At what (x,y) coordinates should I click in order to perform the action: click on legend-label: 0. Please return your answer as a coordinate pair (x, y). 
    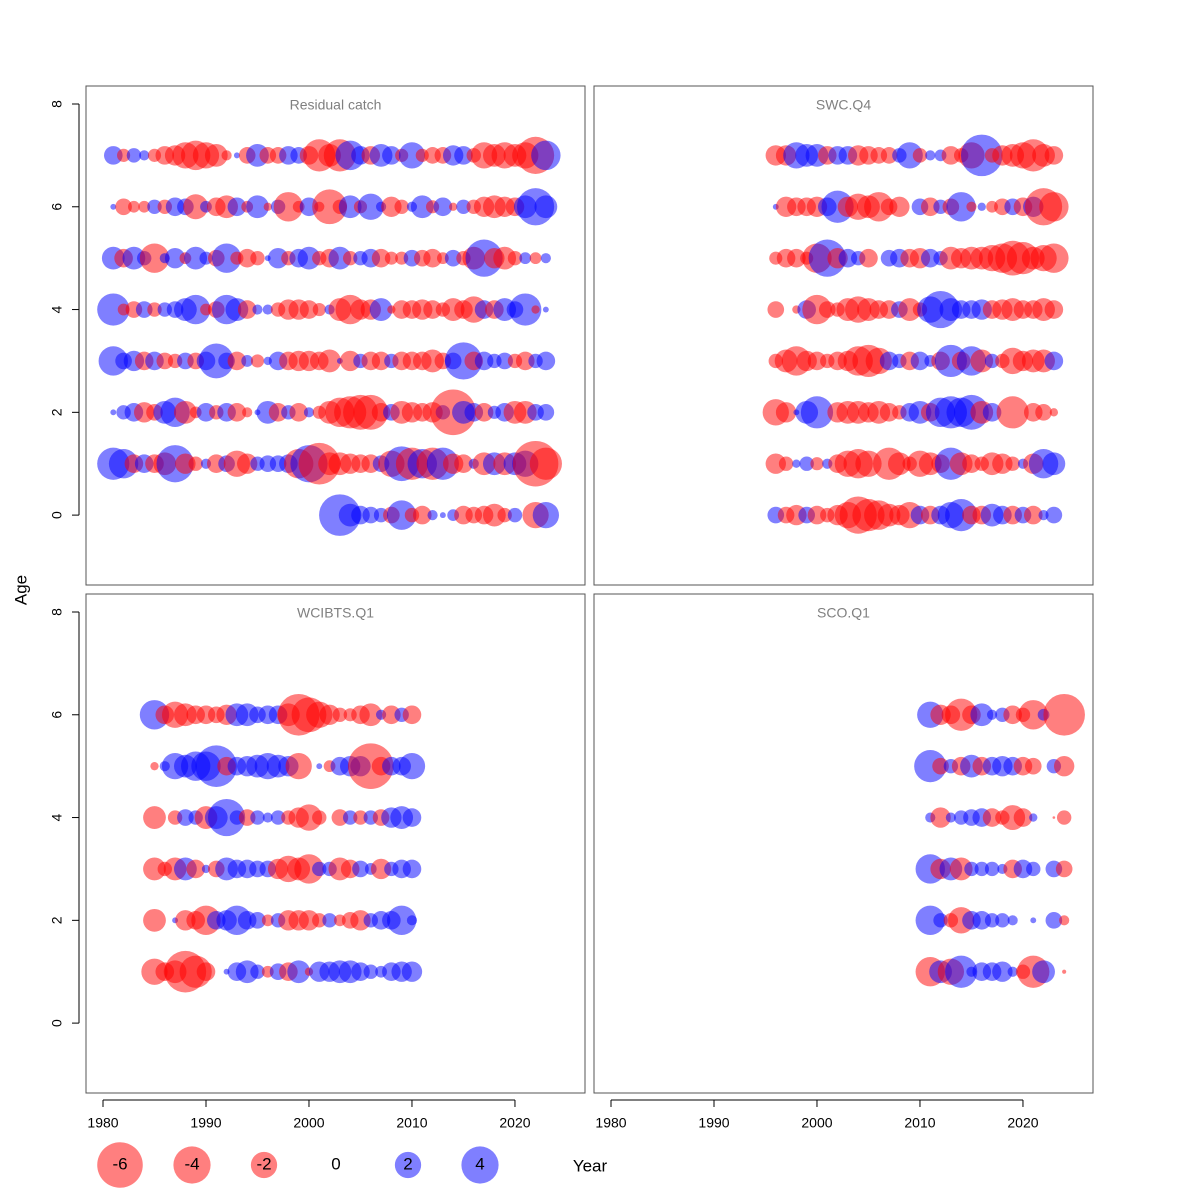
    Looking at the image, I should click on (335, 1163).